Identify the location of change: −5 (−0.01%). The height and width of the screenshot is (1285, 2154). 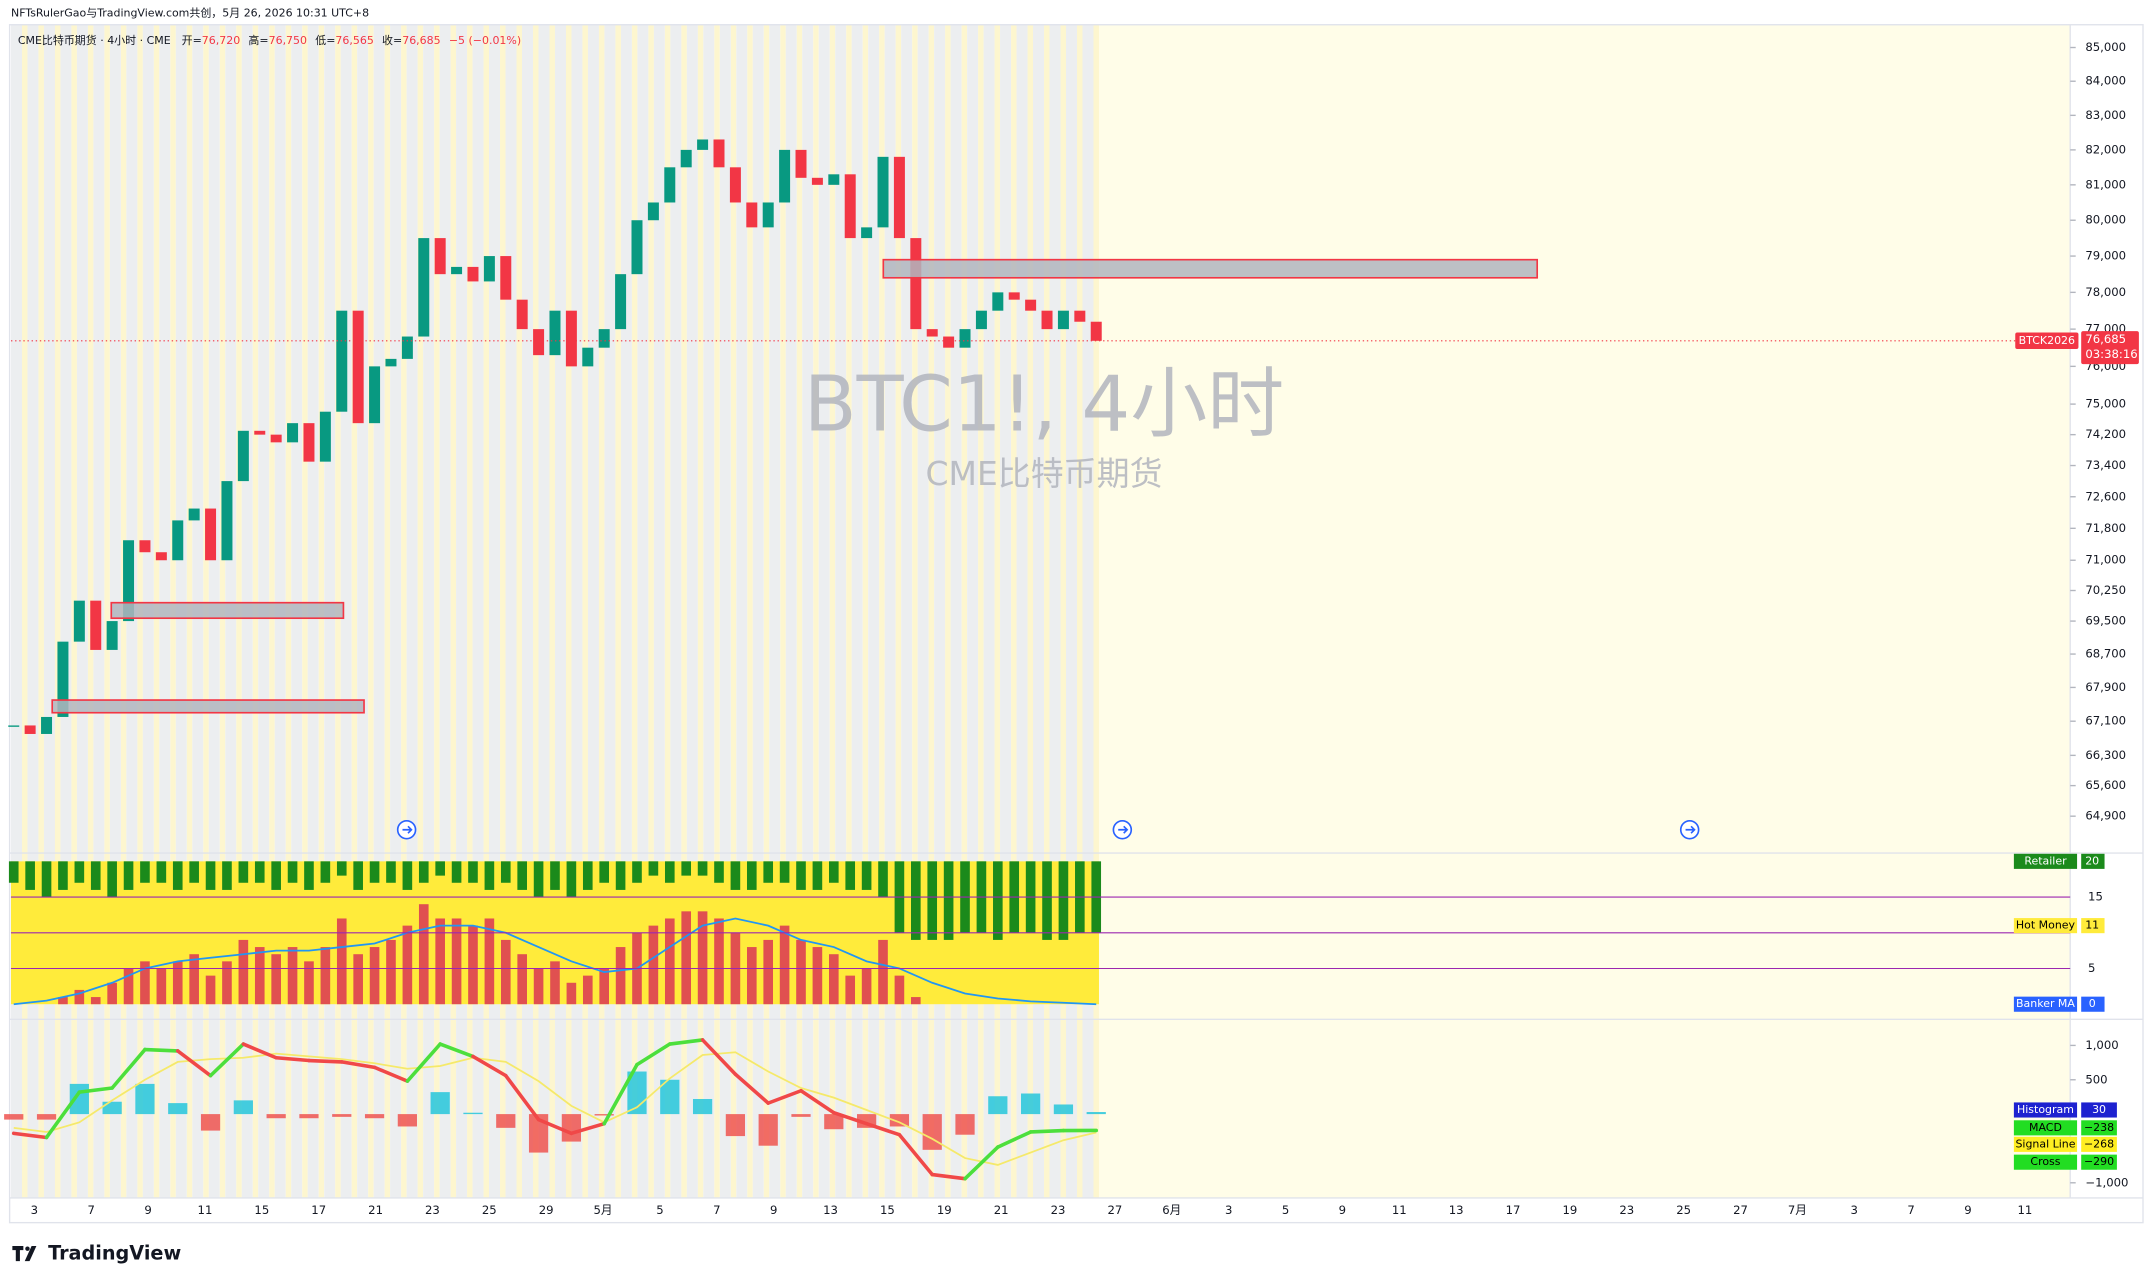
(485, 40).